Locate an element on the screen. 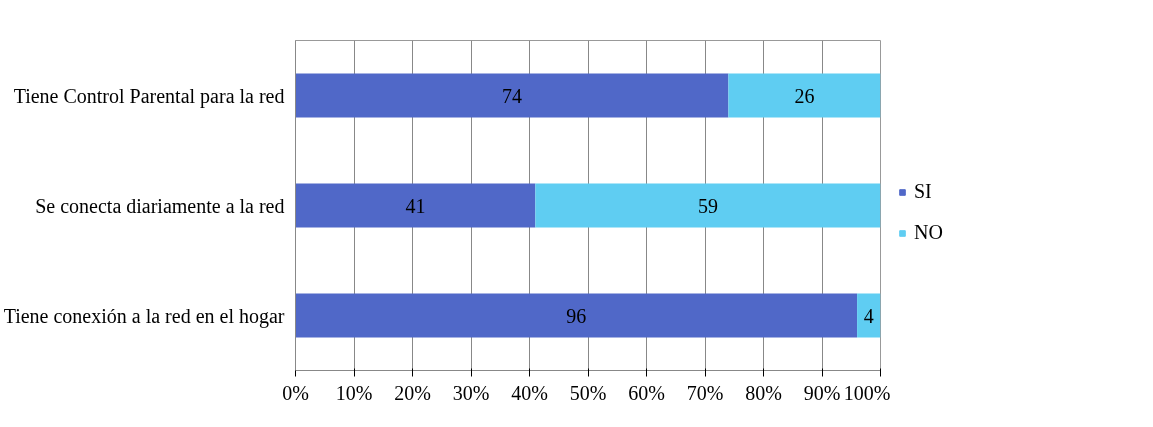 Image resolution: width=1153 pixels, height=427 pixels. data-label: 26 is located at coordinates (804, 95).